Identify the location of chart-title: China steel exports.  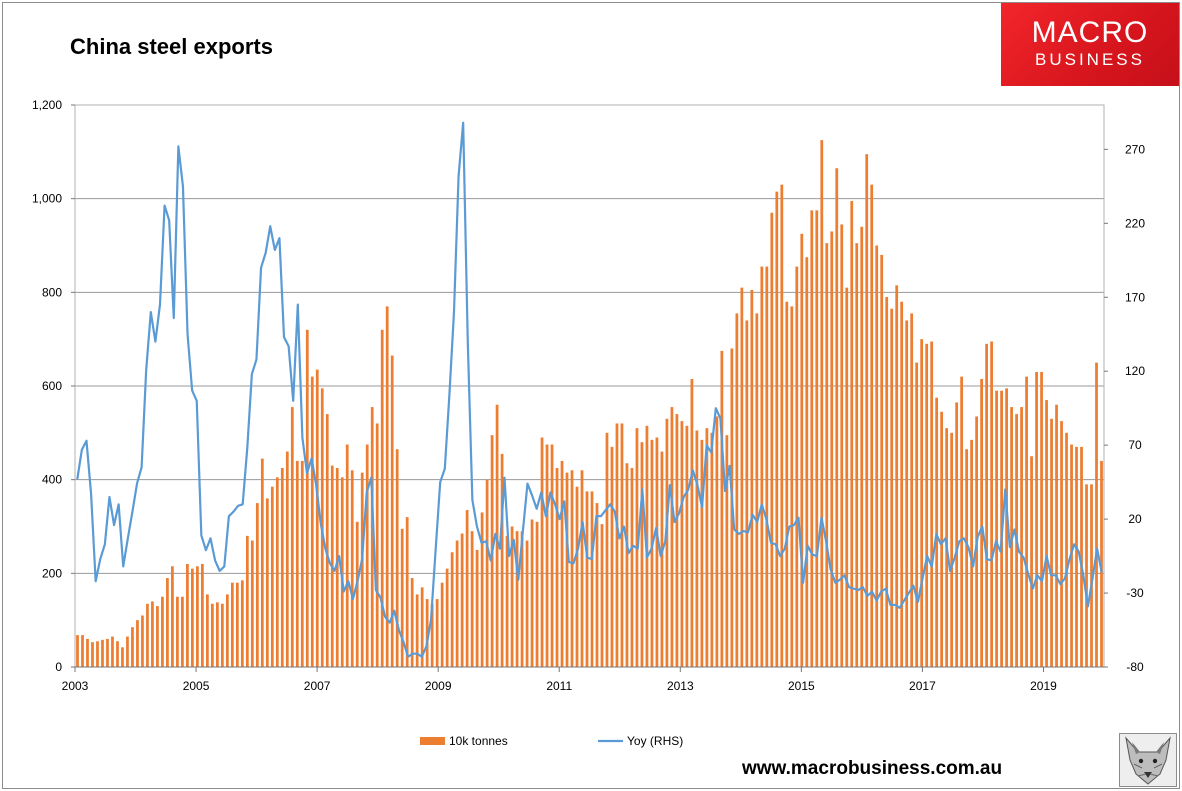
(171, 46).